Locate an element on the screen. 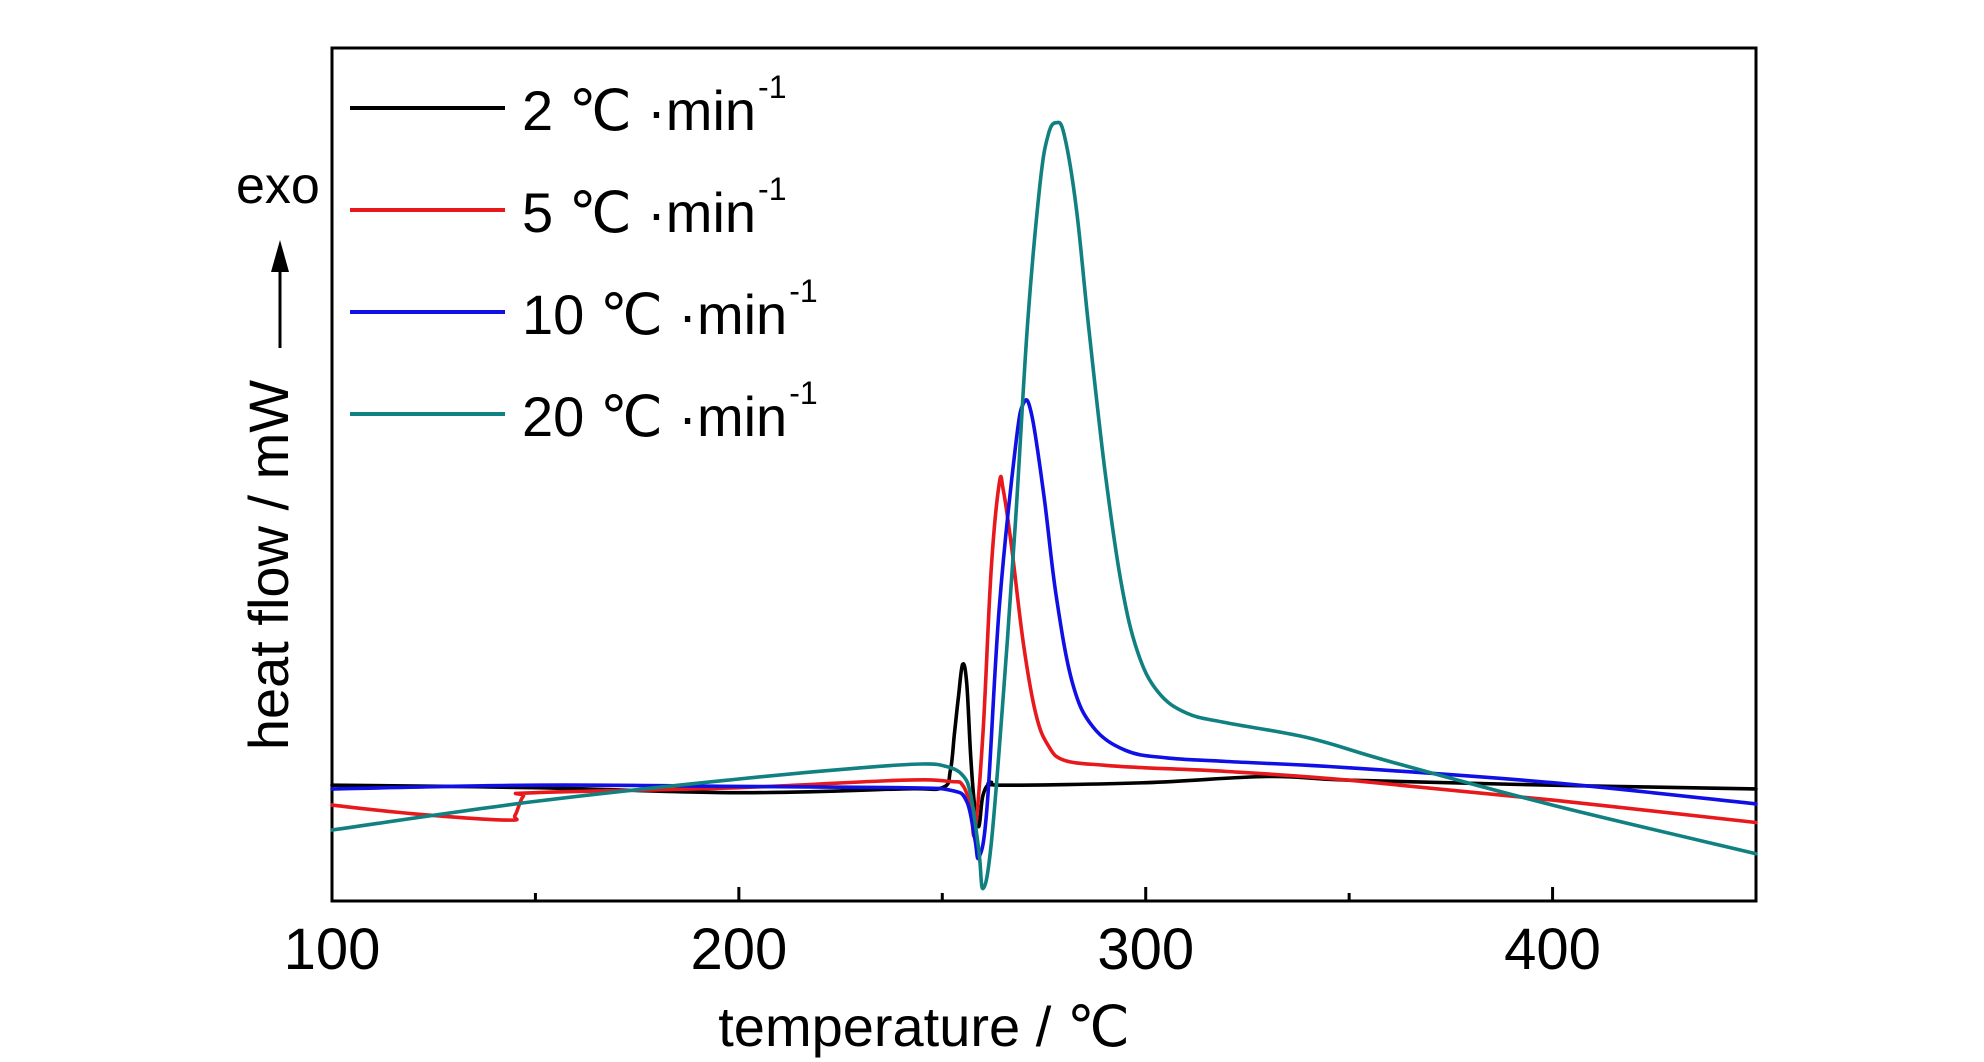  x-tick-label: 100 is located at coordinates (332, 949).